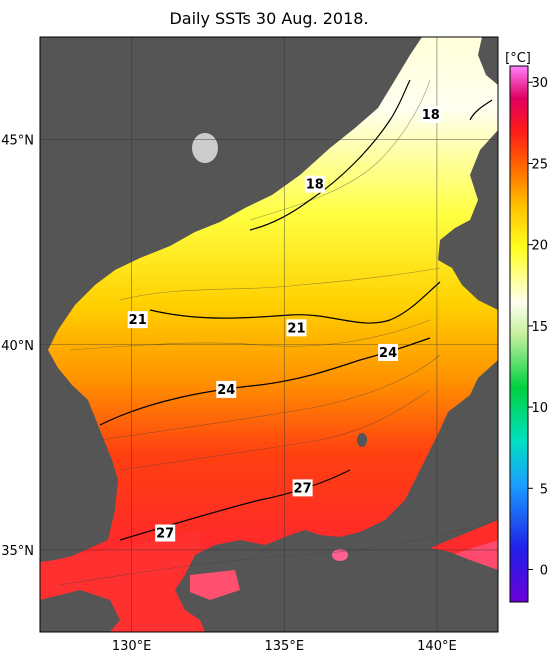  I want to click on longitude-ticks: 130°E 135°E 140°E, so click(284, 646).